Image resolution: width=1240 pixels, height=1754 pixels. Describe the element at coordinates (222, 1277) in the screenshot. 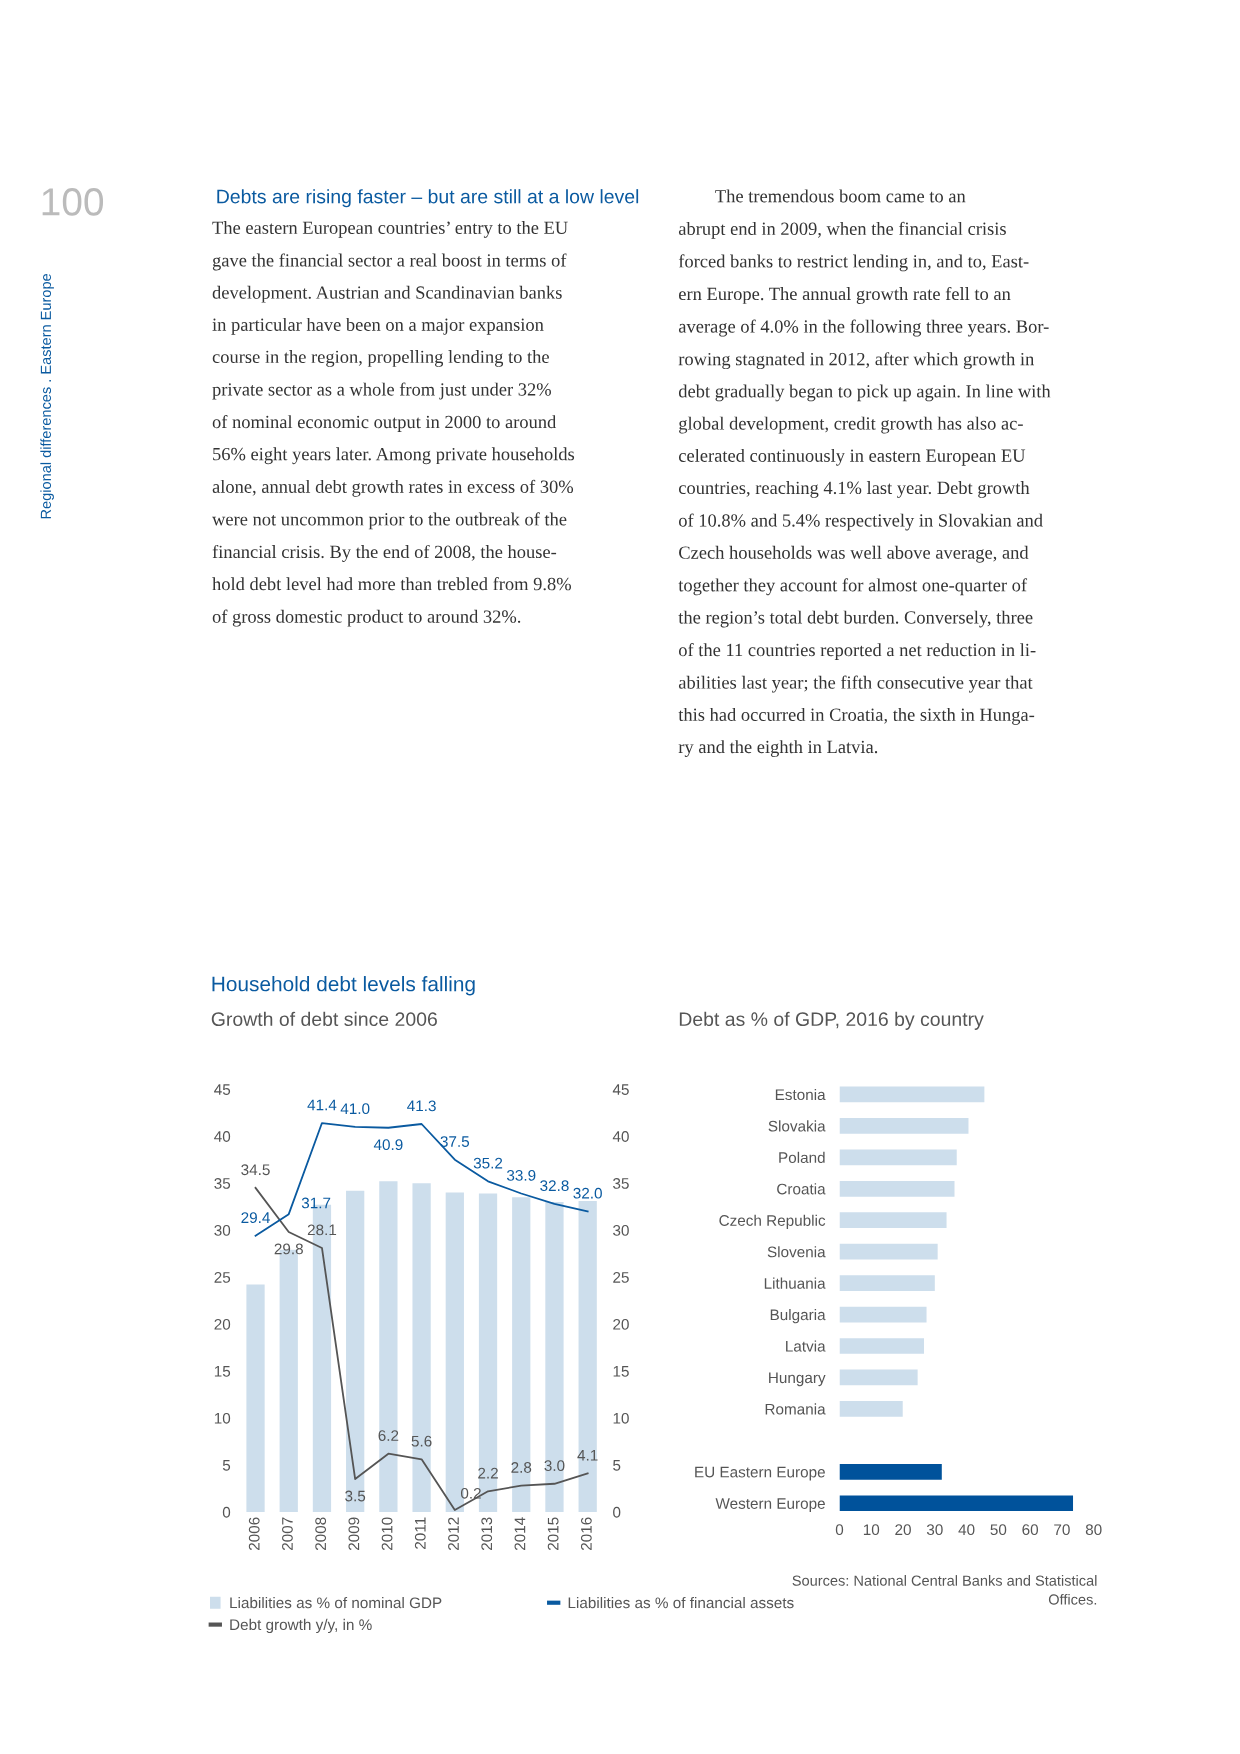

I see `y-tick-label: 25` at that location.